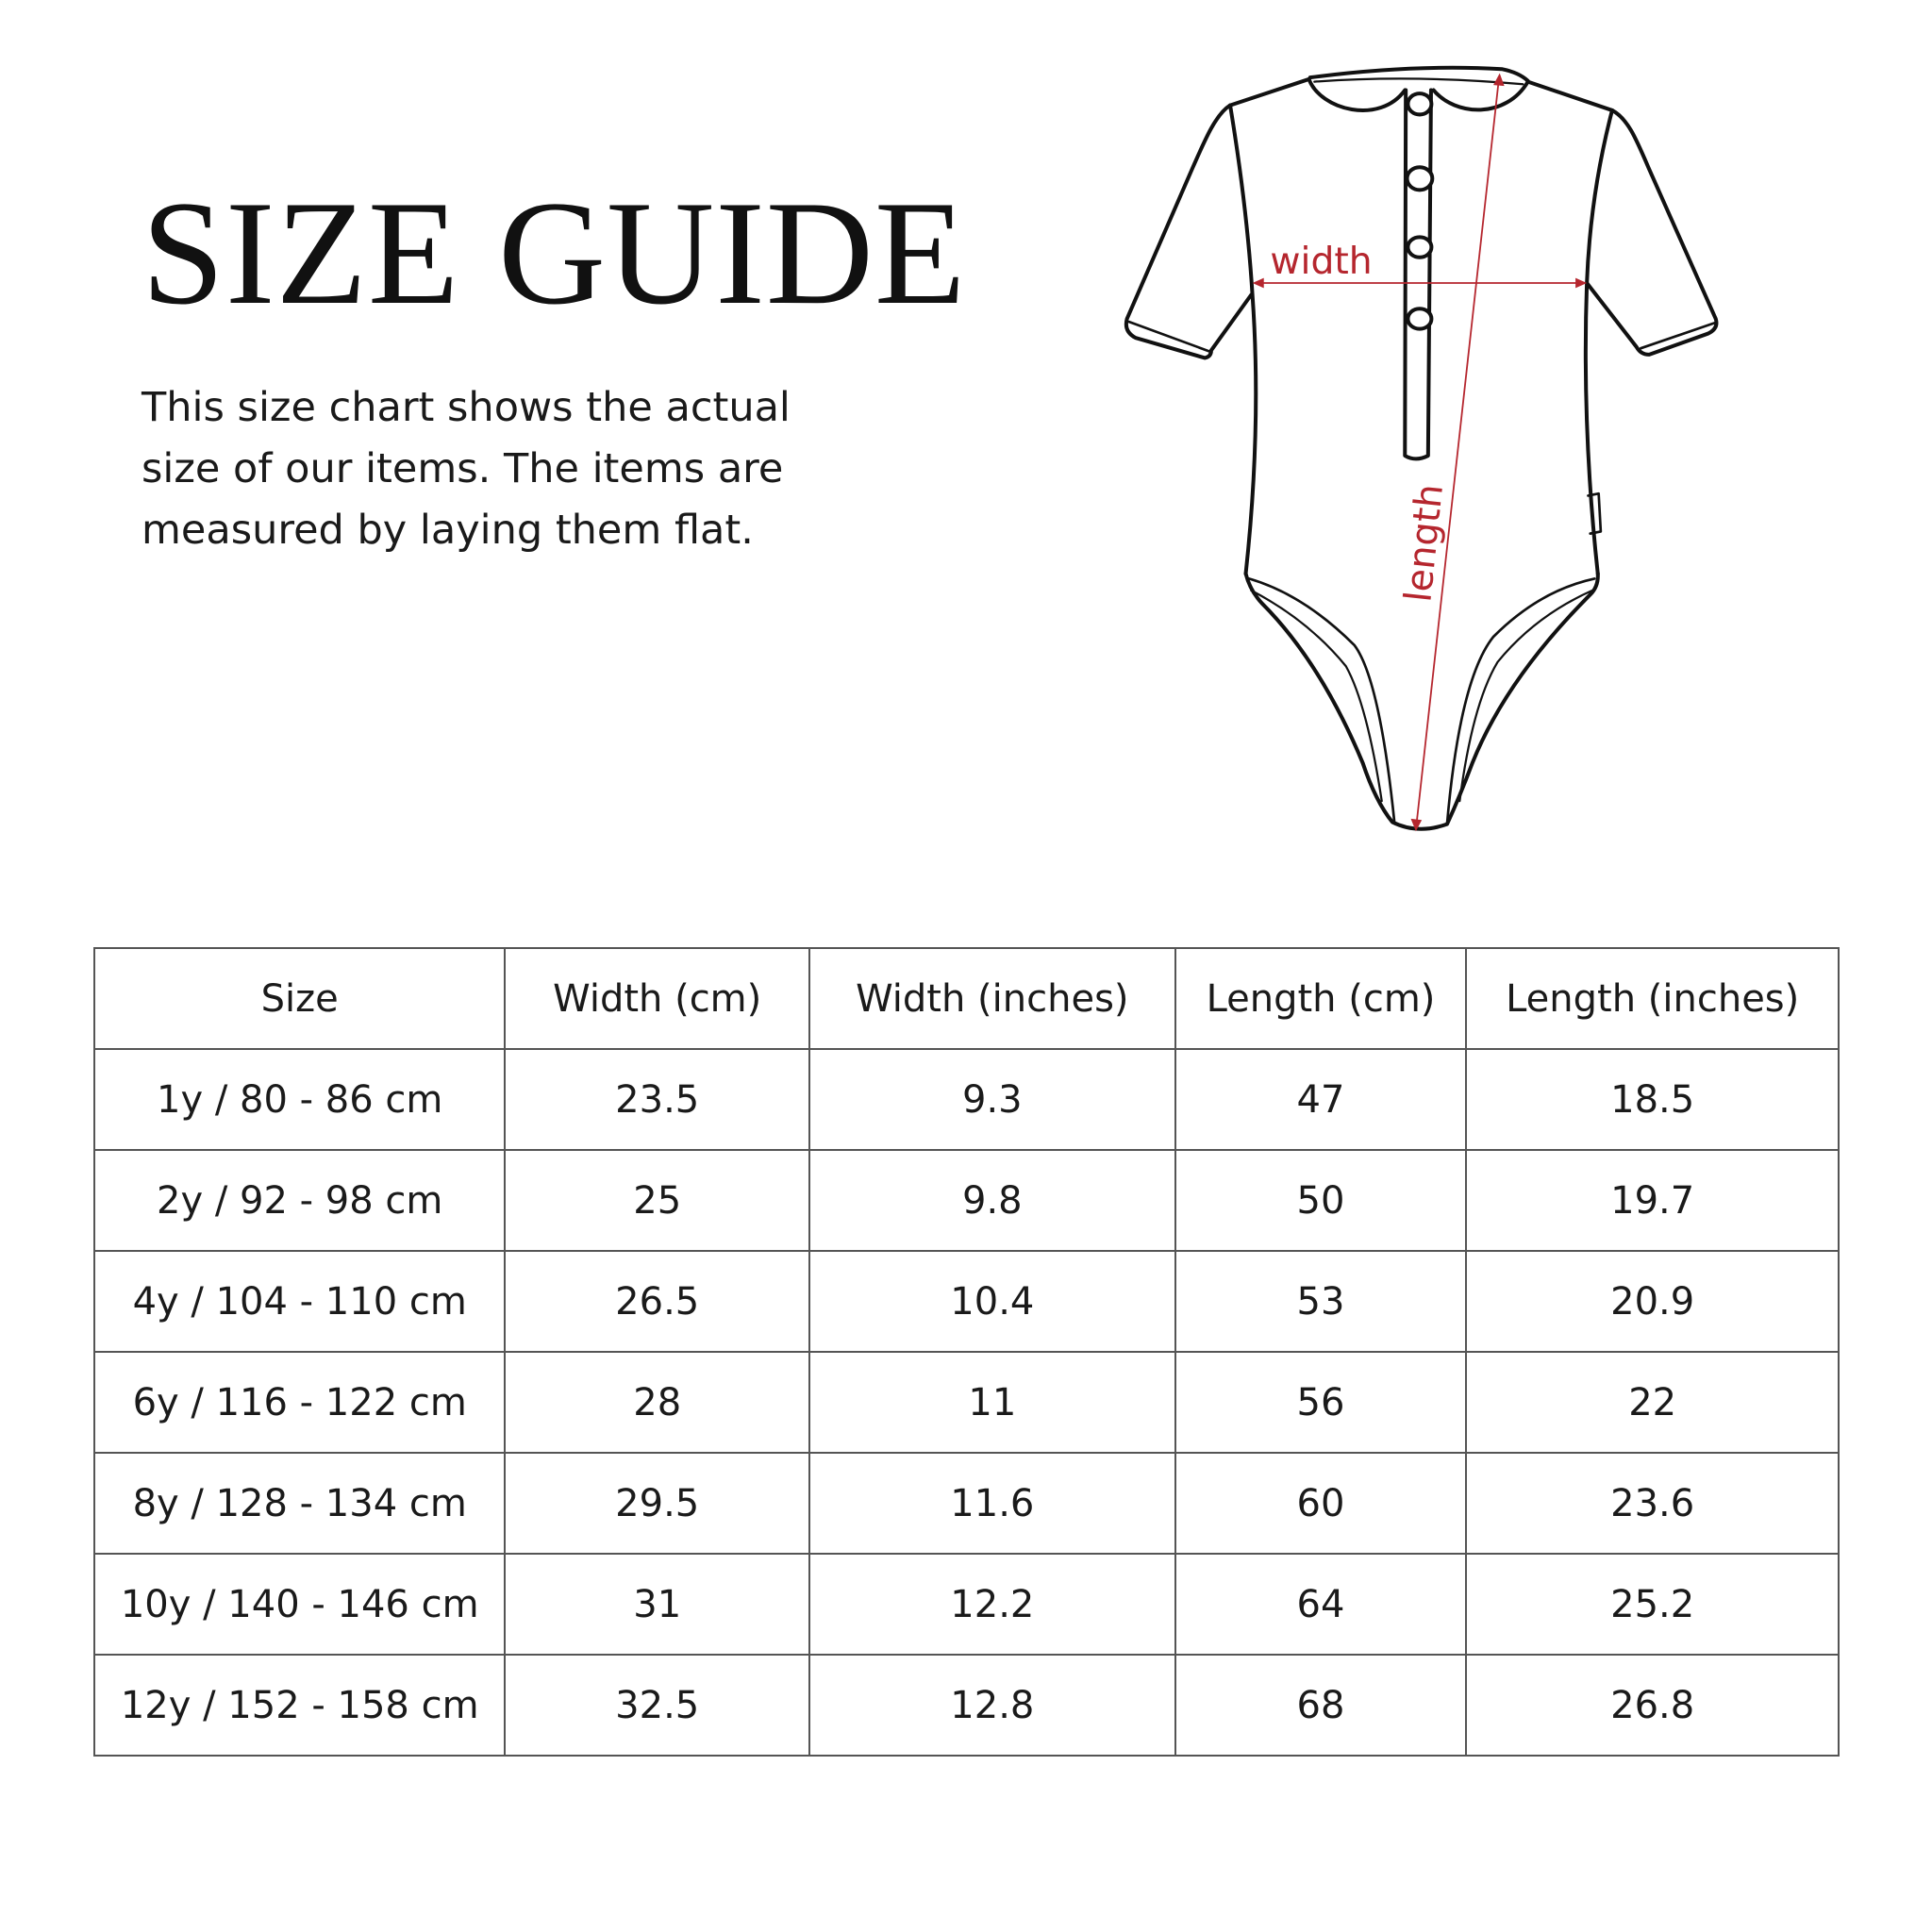 The height and width of the screenshot is (1932, 1932). Describe the element at coordinates (992, 998) in the screenshot. I see `column-header-width-inches: Width (inches)` at that location.